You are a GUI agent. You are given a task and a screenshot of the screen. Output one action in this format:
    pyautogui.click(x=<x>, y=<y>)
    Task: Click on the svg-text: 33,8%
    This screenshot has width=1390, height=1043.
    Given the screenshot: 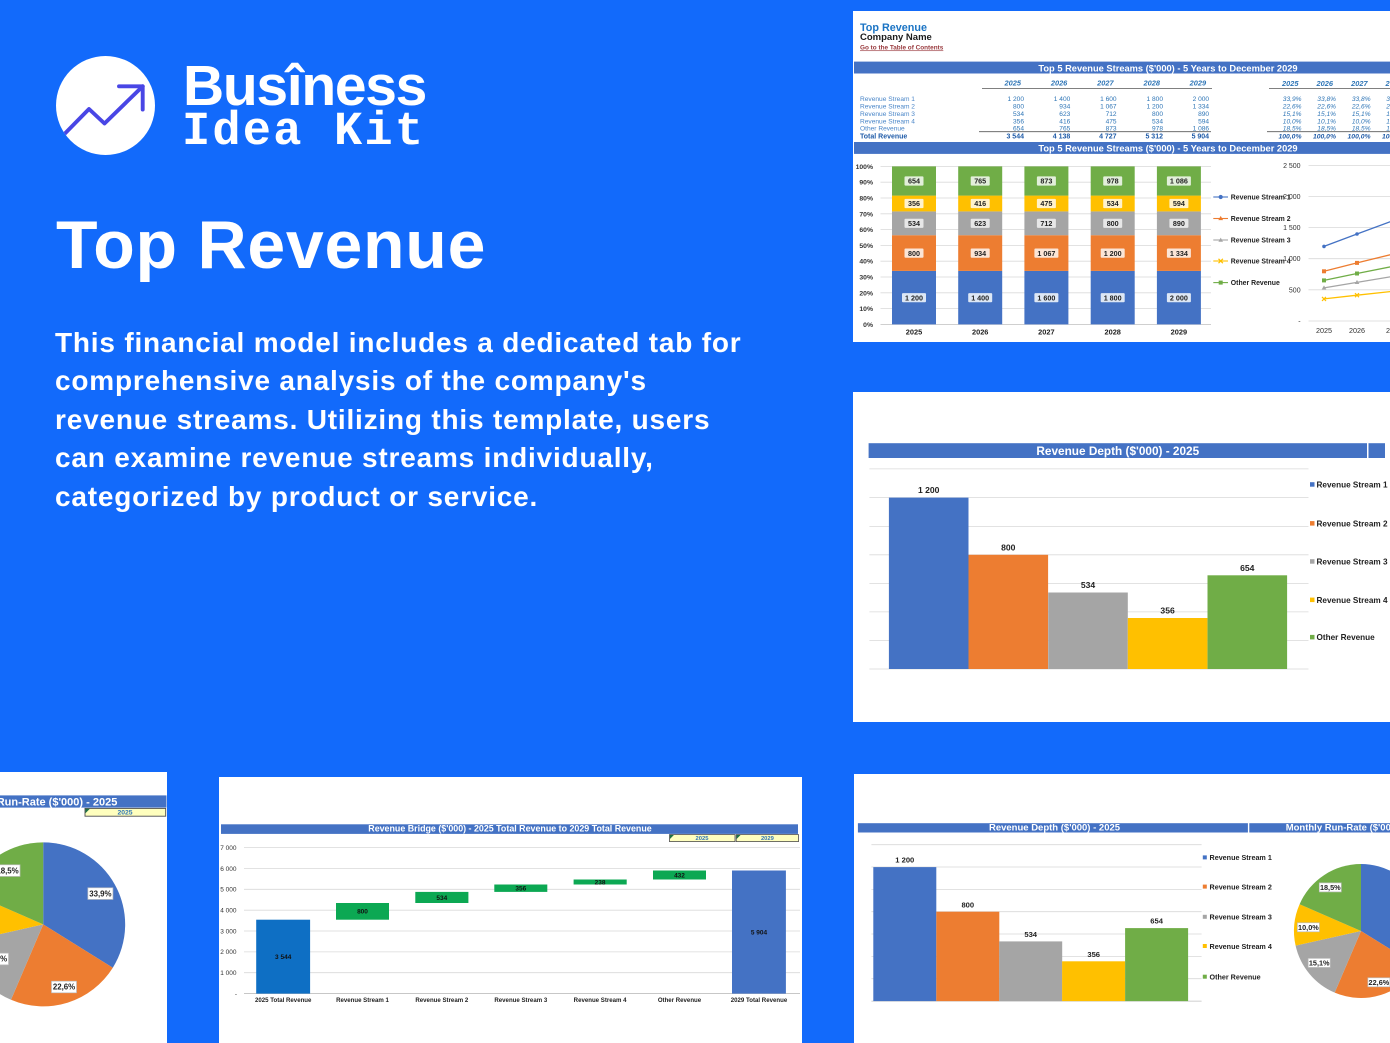 What is the action you would take?
    pyautogui.click(x=1388, y=99)
    